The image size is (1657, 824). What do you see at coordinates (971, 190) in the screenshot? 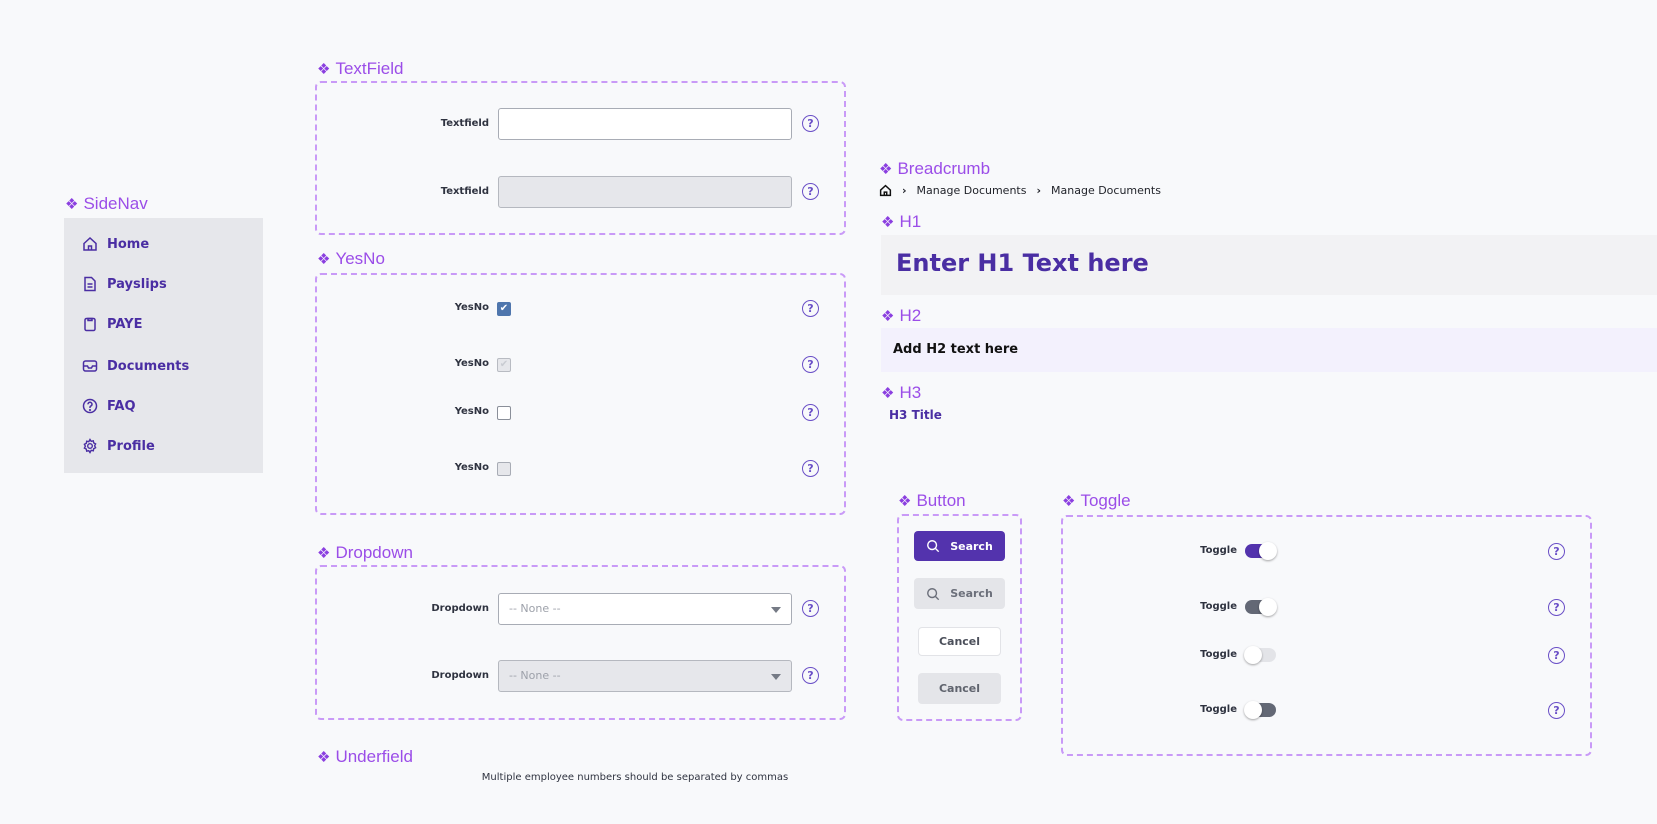
I see `breadcrumb-item: Manage Documents` at bounding box center [971, 190].